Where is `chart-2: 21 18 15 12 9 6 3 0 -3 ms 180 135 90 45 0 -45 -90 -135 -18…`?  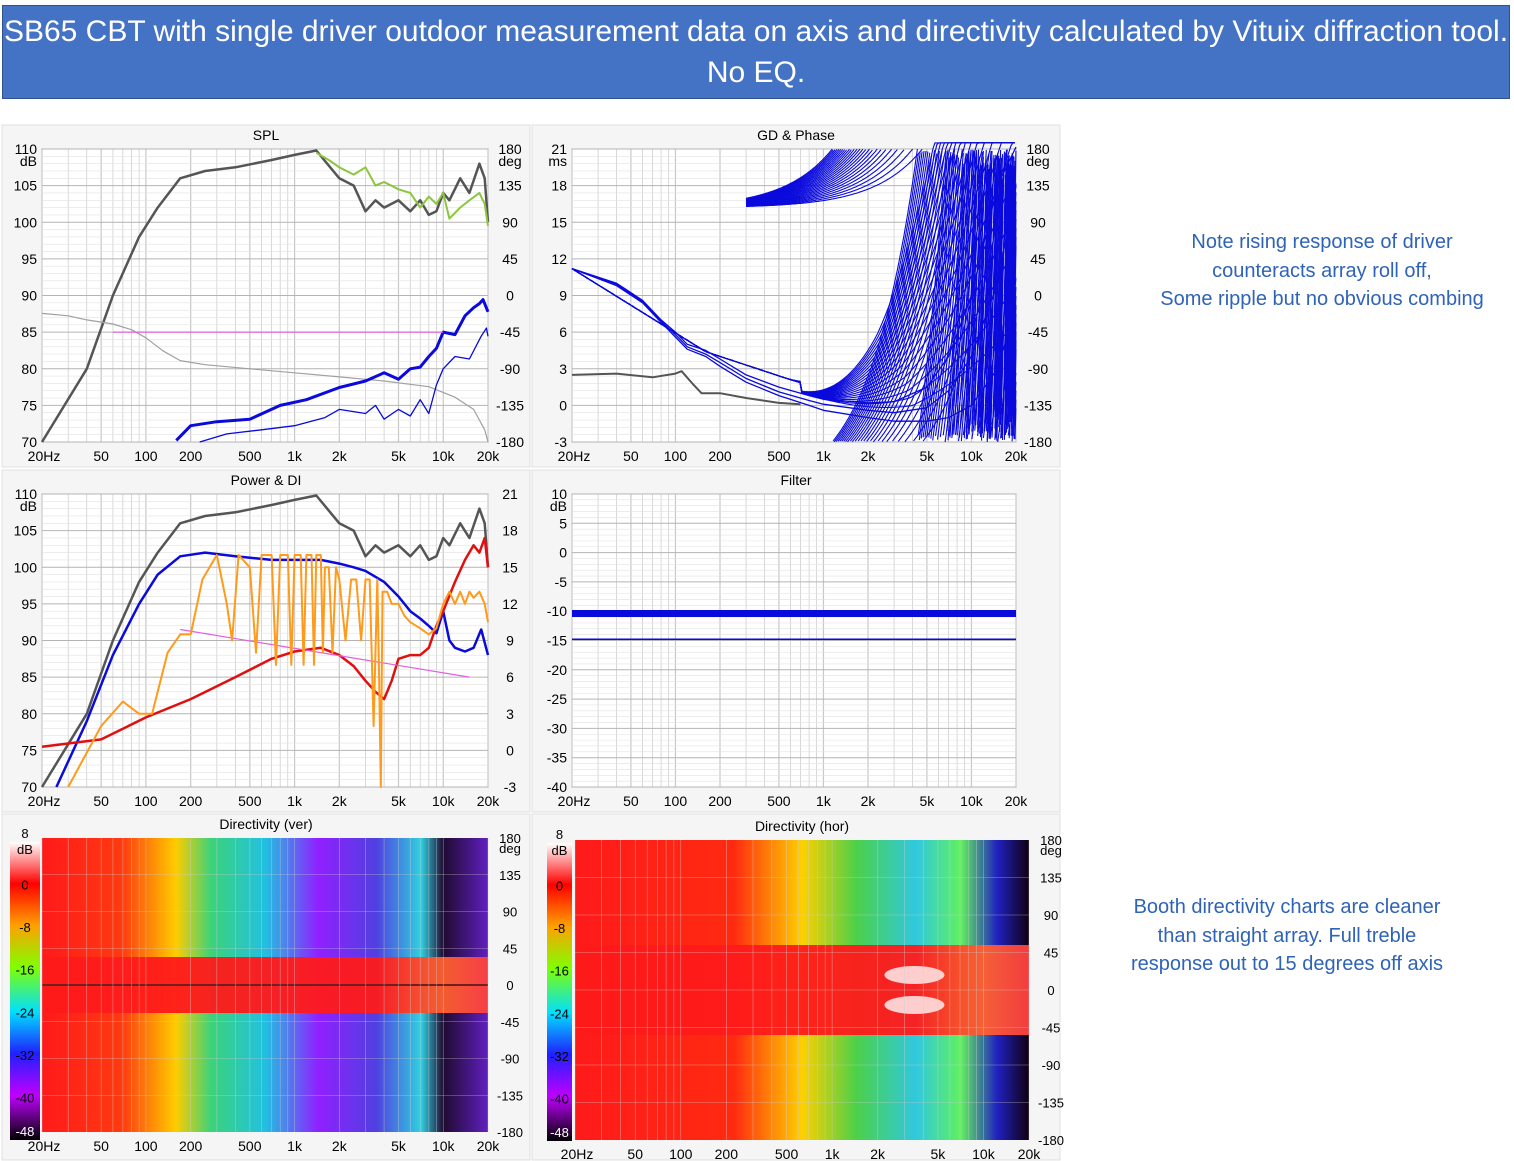
chart-2: 21 18 15 12 9 6 3 0 -3 ms 180 135 90 45 0 -45 -90 -135 -18… is located at coordinates (796, 296).